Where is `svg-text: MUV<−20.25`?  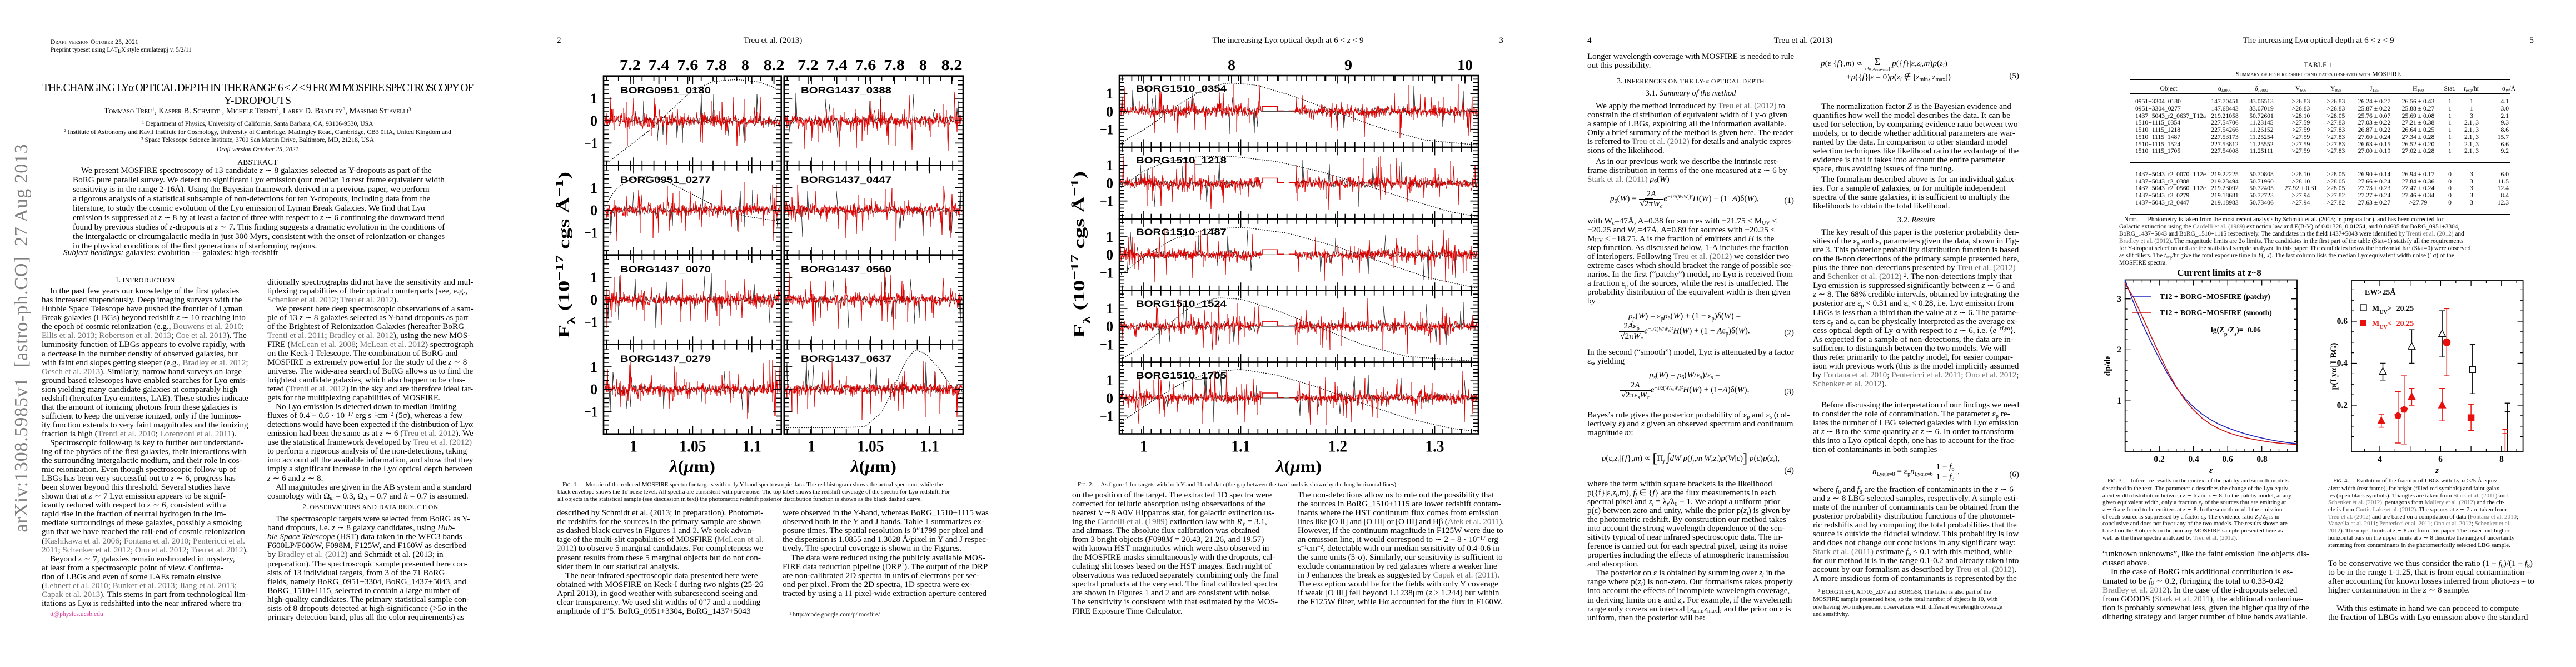
svg-text: MUV<−20.25 is located at coordinates (2393, 325).